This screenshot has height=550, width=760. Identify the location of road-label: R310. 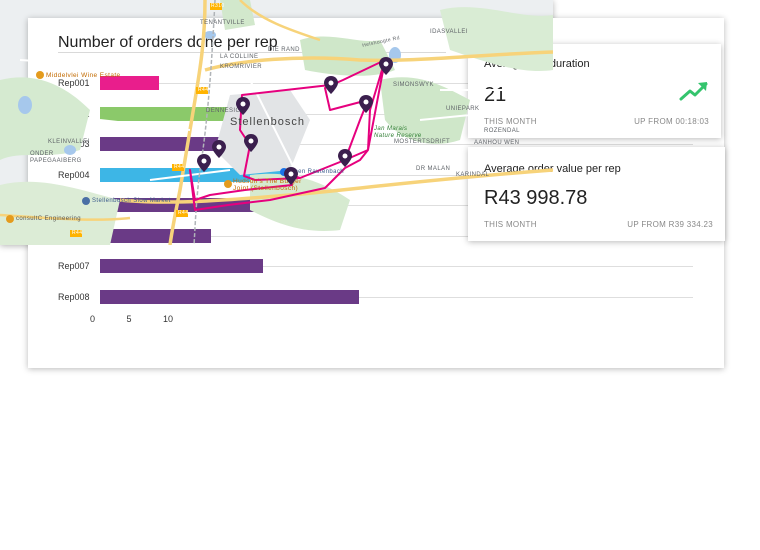
(218, 6).